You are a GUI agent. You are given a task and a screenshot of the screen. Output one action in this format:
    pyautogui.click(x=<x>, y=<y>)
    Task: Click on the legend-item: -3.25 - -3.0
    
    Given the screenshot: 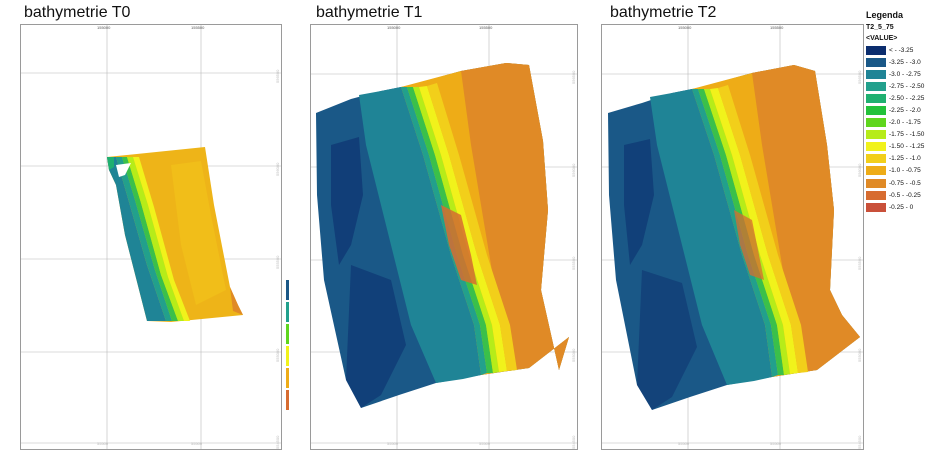 What is the action you would take?
    pyautogui.click(x=901, y=62)
    